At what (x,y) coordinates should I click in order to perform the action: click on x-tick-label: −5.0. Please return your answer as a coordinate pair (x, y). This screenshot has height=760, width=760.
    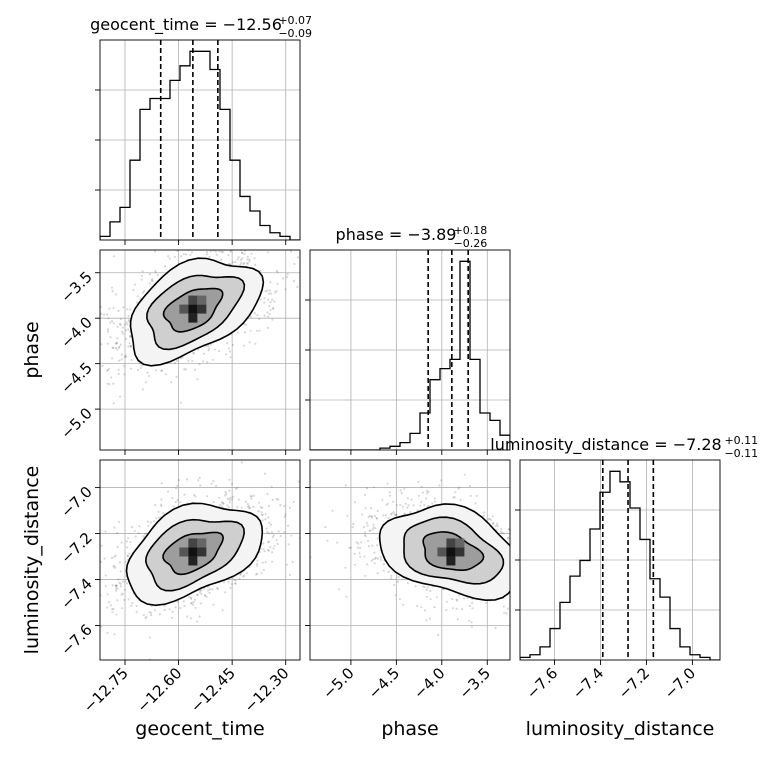
    Looking at the image, I should click on (338, 683).